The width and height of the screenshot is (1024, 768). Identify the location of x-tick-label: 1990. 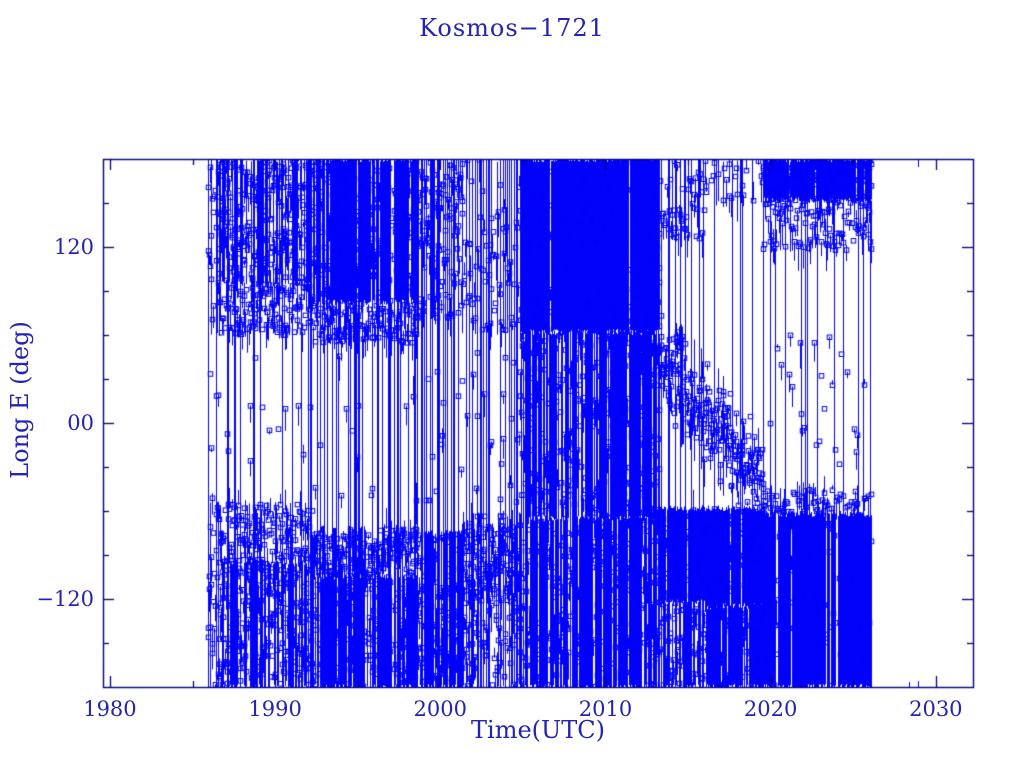
(275, 709).